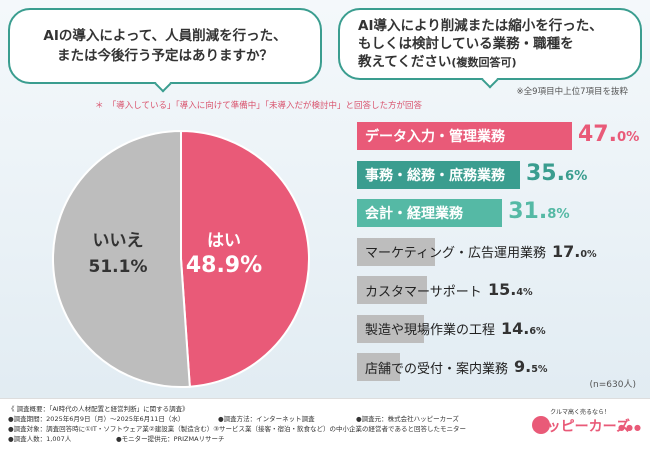  What do you see at coordinates (437, 61) in the screenshot?
I see `question2-line3: 教えてください(複数回答可)` at bounding box center [437, 61].